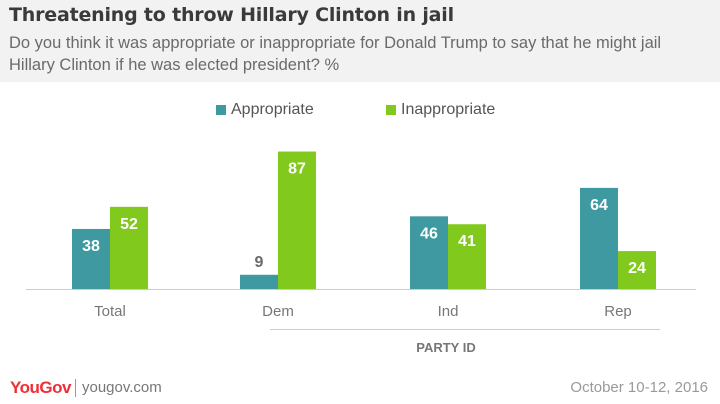 The height and width of the screenshot is (404, 720). I want to click on data-label-inappropriate-total: 52, so click(129, 224).